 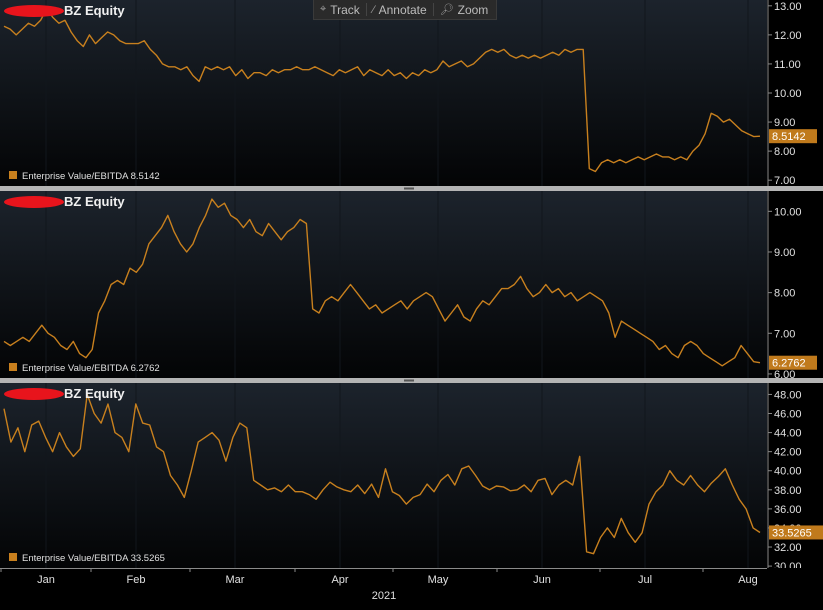 What do you see at coordinates (788, 453) in the screenshot?
I see `y-tick-label: 42.00` at bounding box center [788, 453].